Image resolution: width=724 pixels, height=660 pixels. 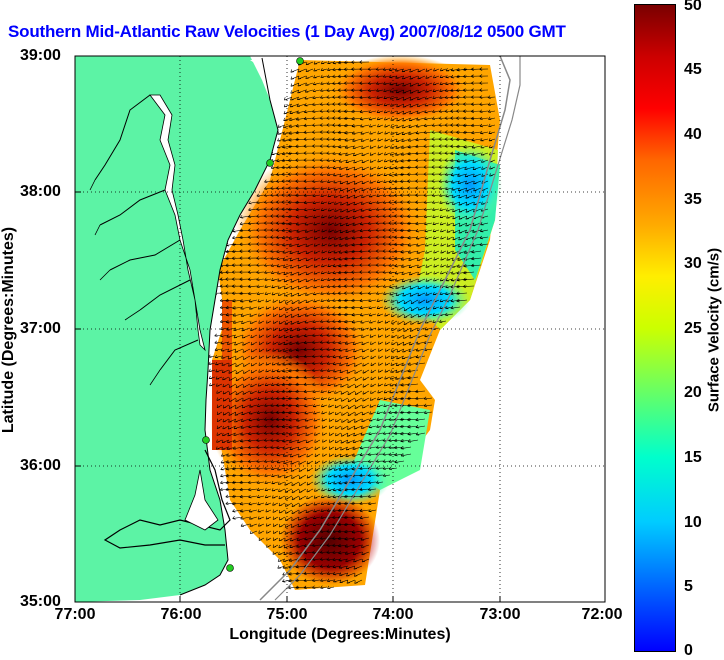 What do you see at coordinates (40, 191) in the screenshot?
I see `y-tick-label: 38:00` at bounding box center [40, 191].